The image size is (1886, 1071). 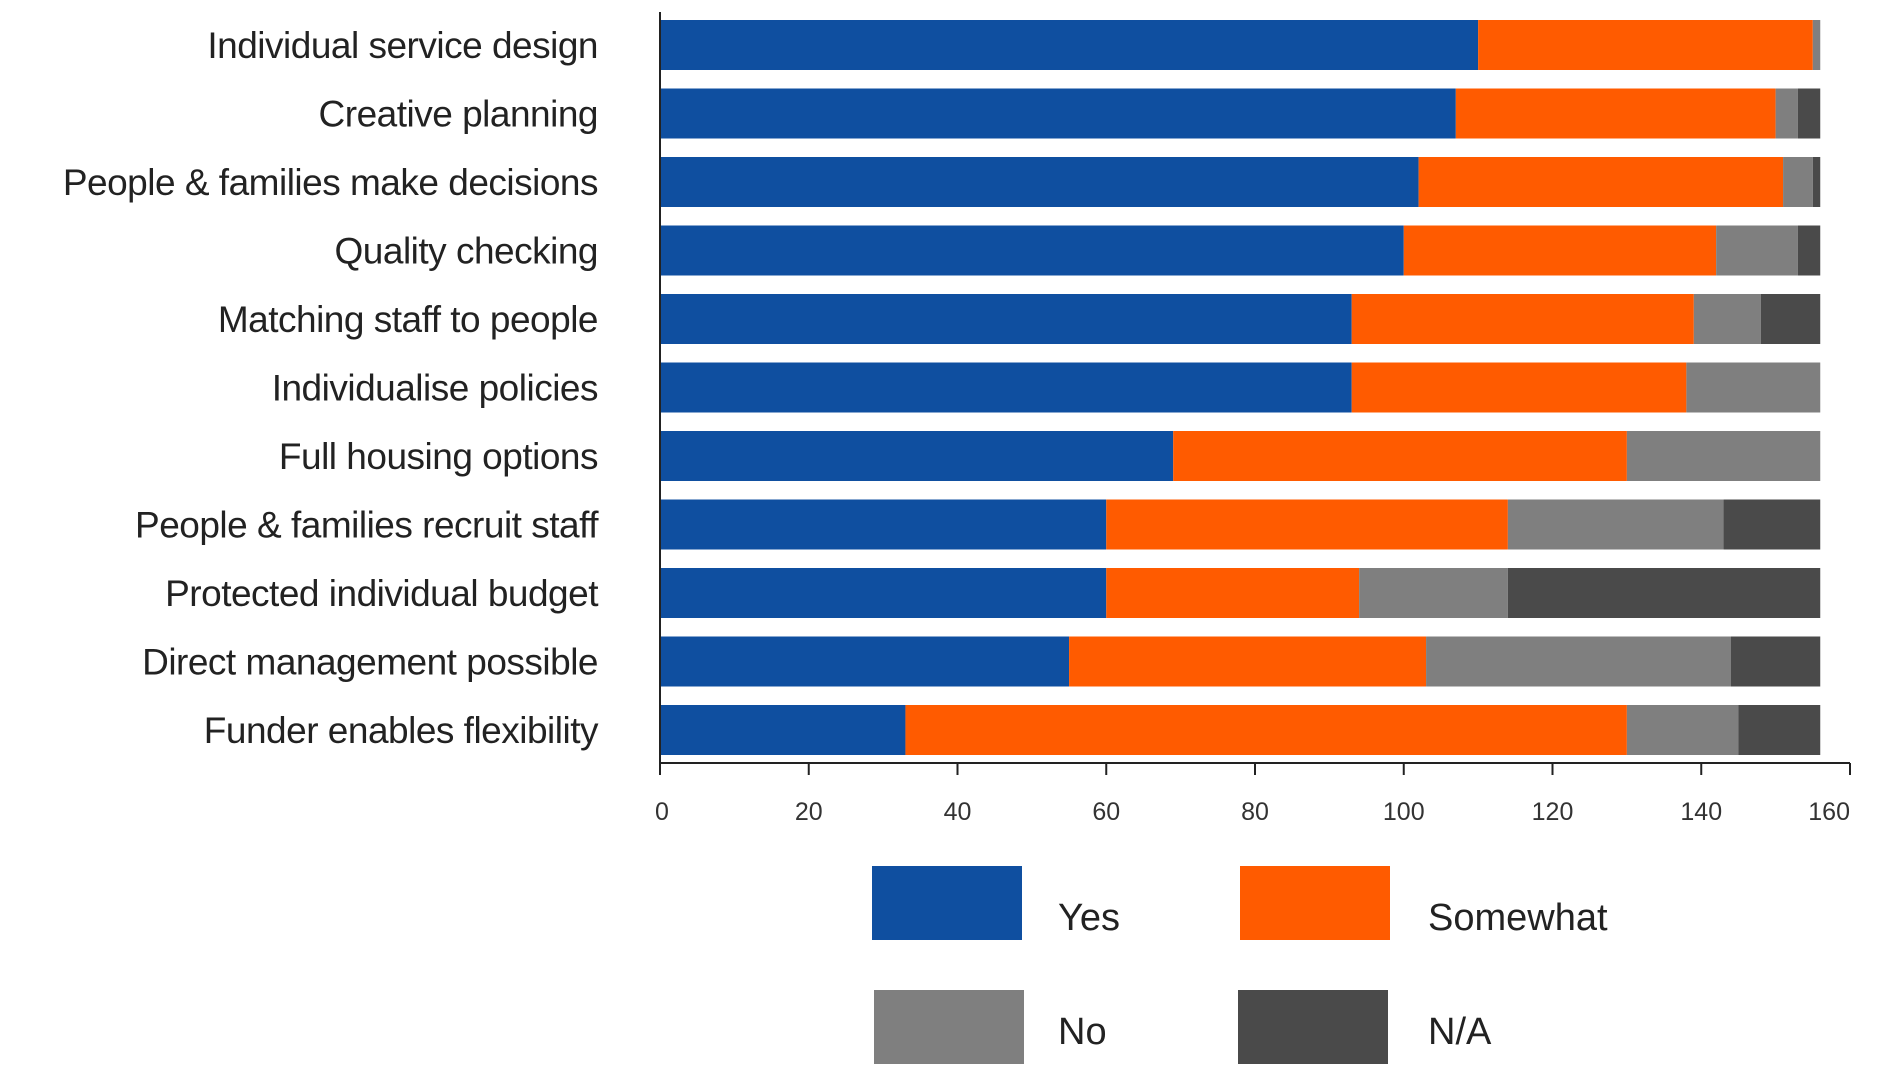 What do you see at coordinates (1460, 1032) in the screenshot?
I see `legend-label-n-a: N/A` at bounding box center [1460, 1032].